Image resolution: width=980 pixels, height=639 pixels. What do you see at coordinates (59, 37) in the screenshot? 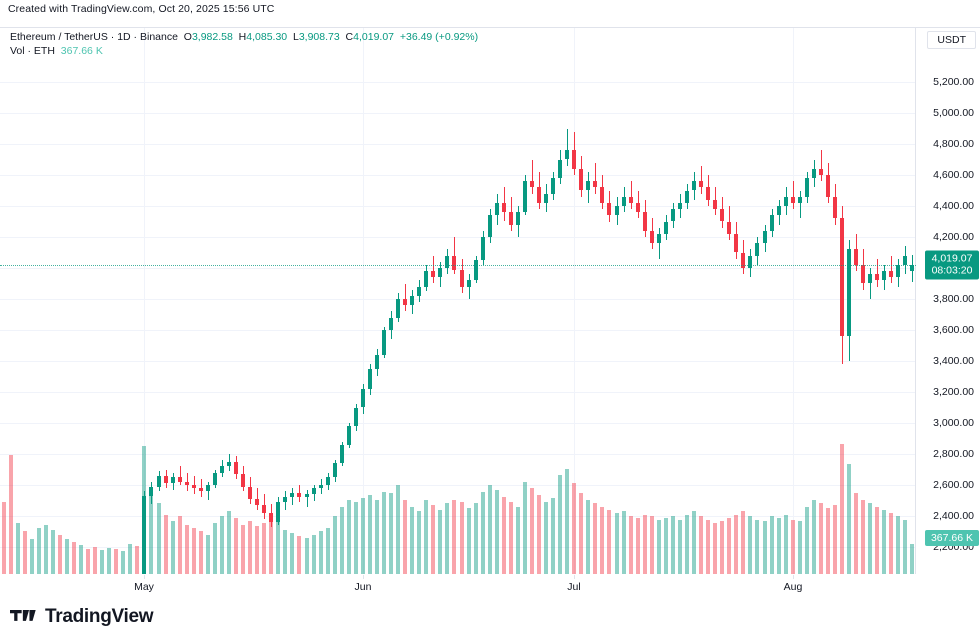
I see `legend-symbol: Ethereum / TetherUS` at bounding box center [59, 37].